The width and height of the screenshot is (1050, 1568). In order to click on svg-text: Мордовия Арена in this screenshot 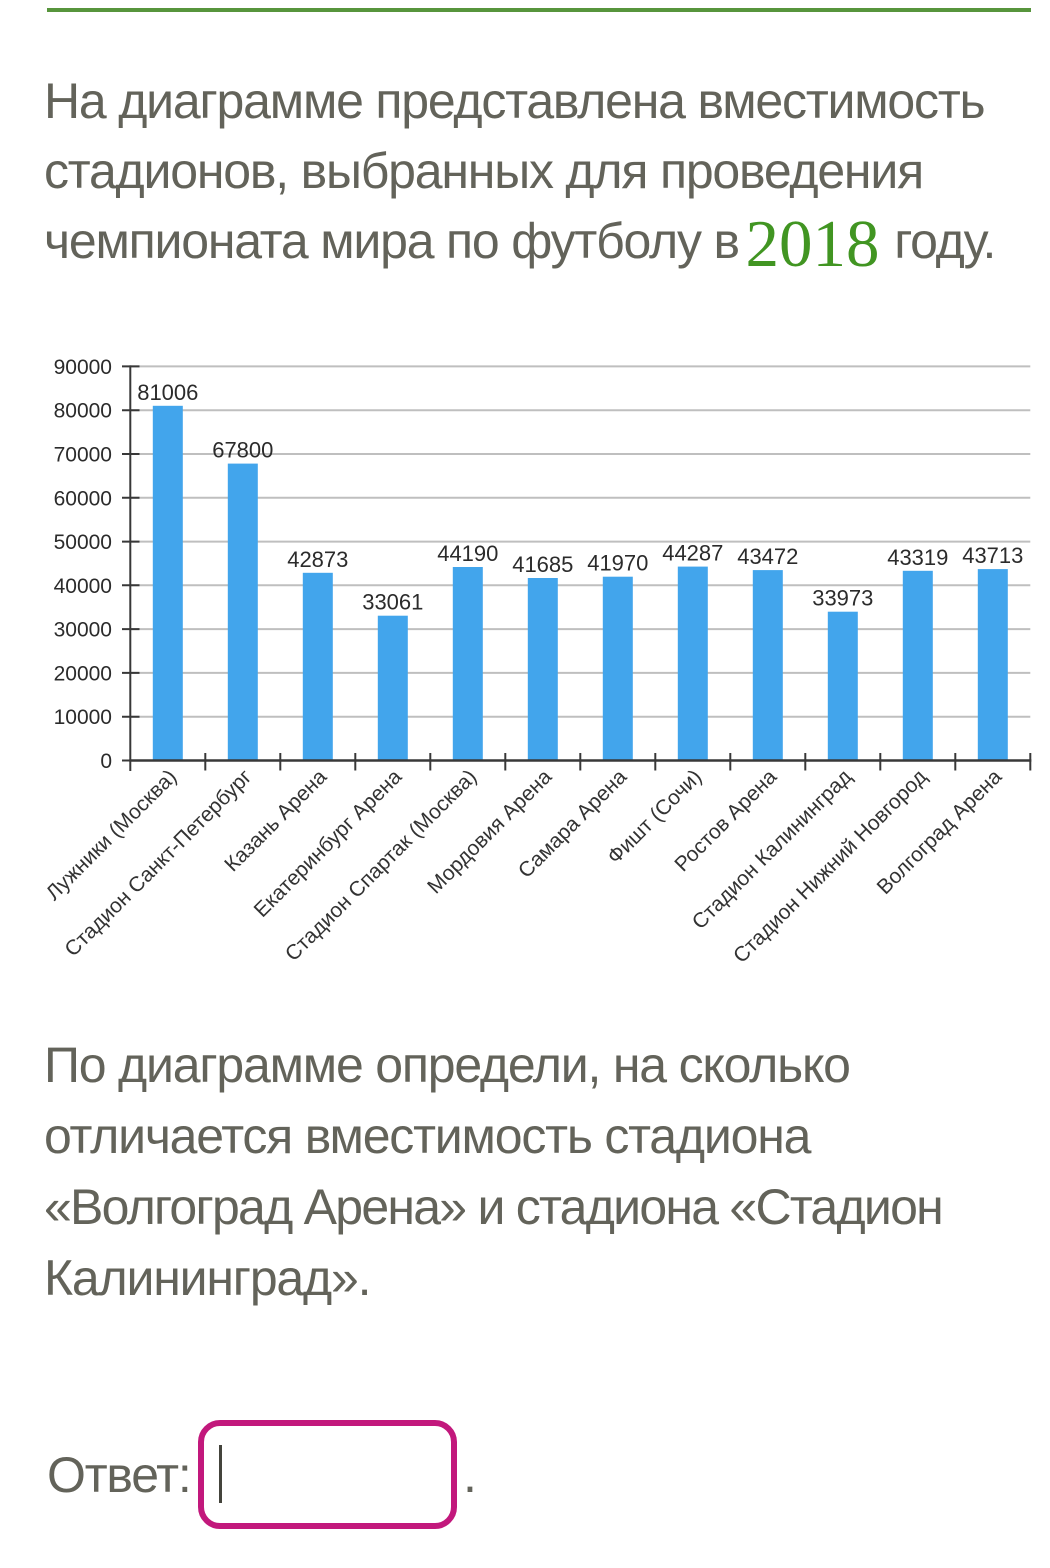, I will do `click(489, 831)`.